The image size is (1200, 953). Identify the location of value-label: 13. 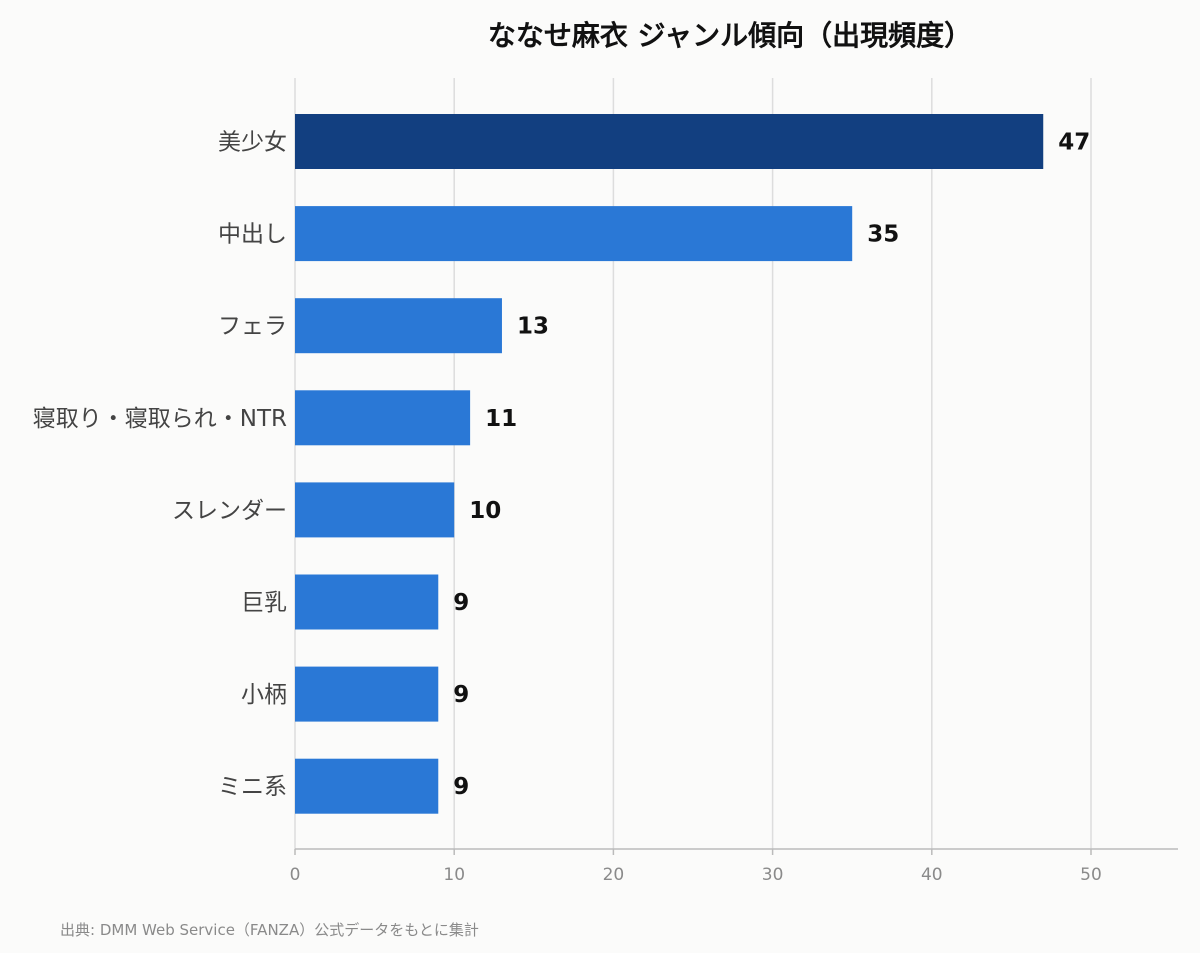
(533, 327).